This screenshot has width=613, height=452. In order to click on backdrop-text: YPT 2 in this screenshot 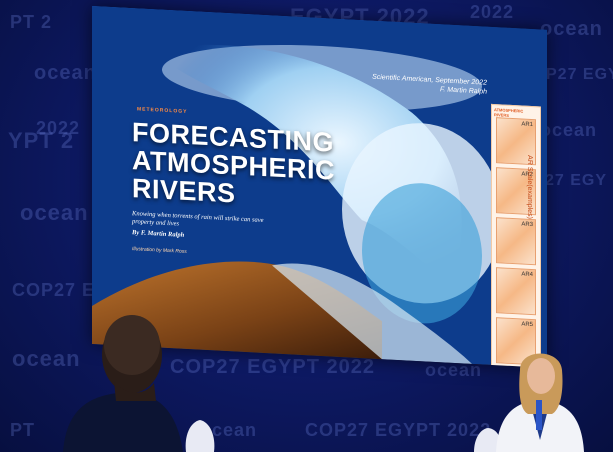, I will do `click(41, 140)`.